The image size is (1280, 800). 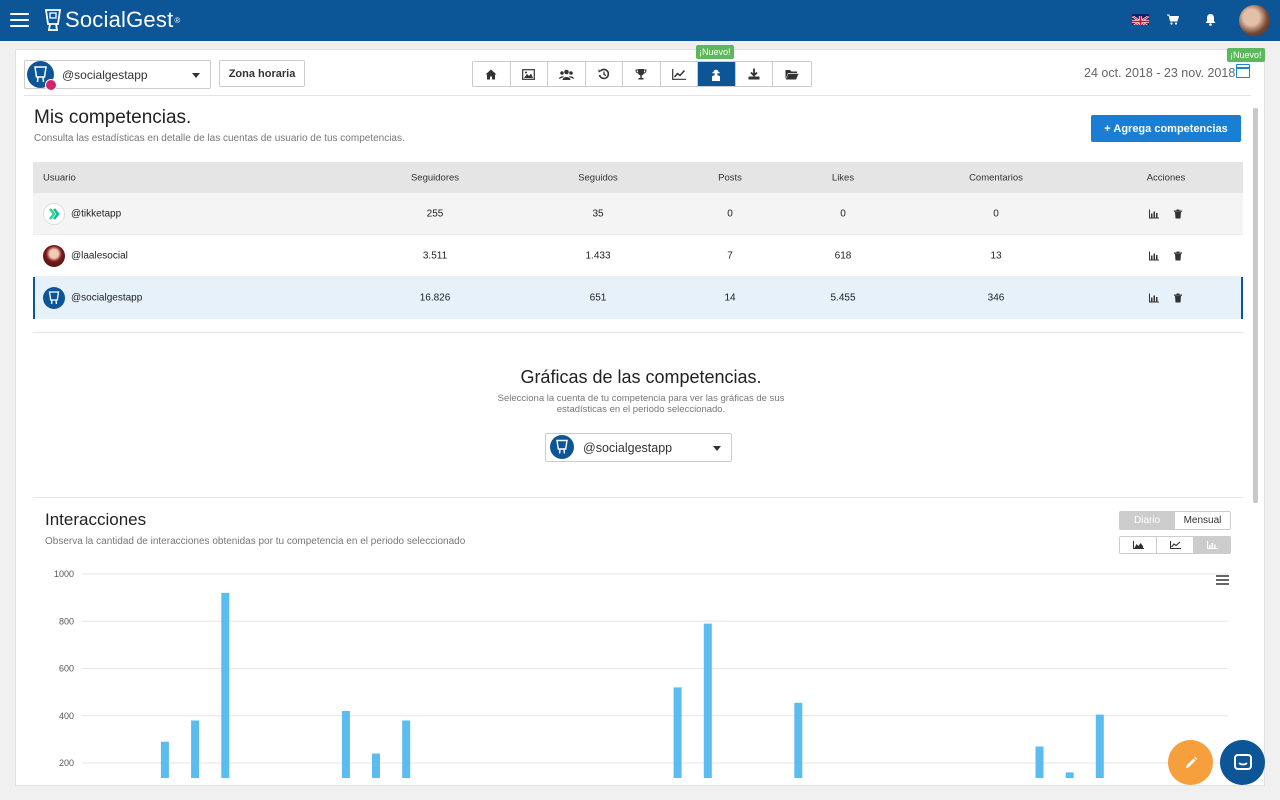 I want to click on top-navbar: SocialGest ®, so click(x=640, y=20).